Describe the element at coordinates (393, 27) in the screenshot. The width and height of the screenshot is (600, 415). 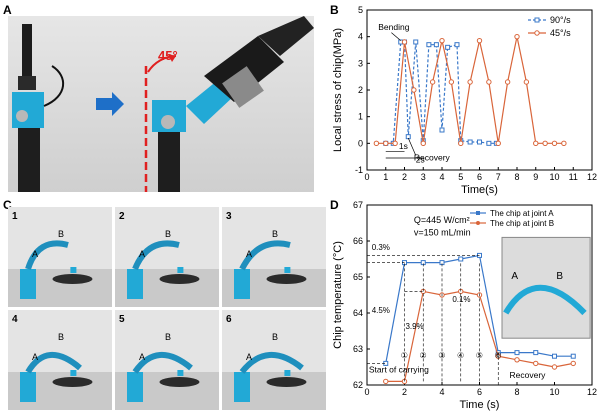
I see `annotation-bending: Bending` at that location.